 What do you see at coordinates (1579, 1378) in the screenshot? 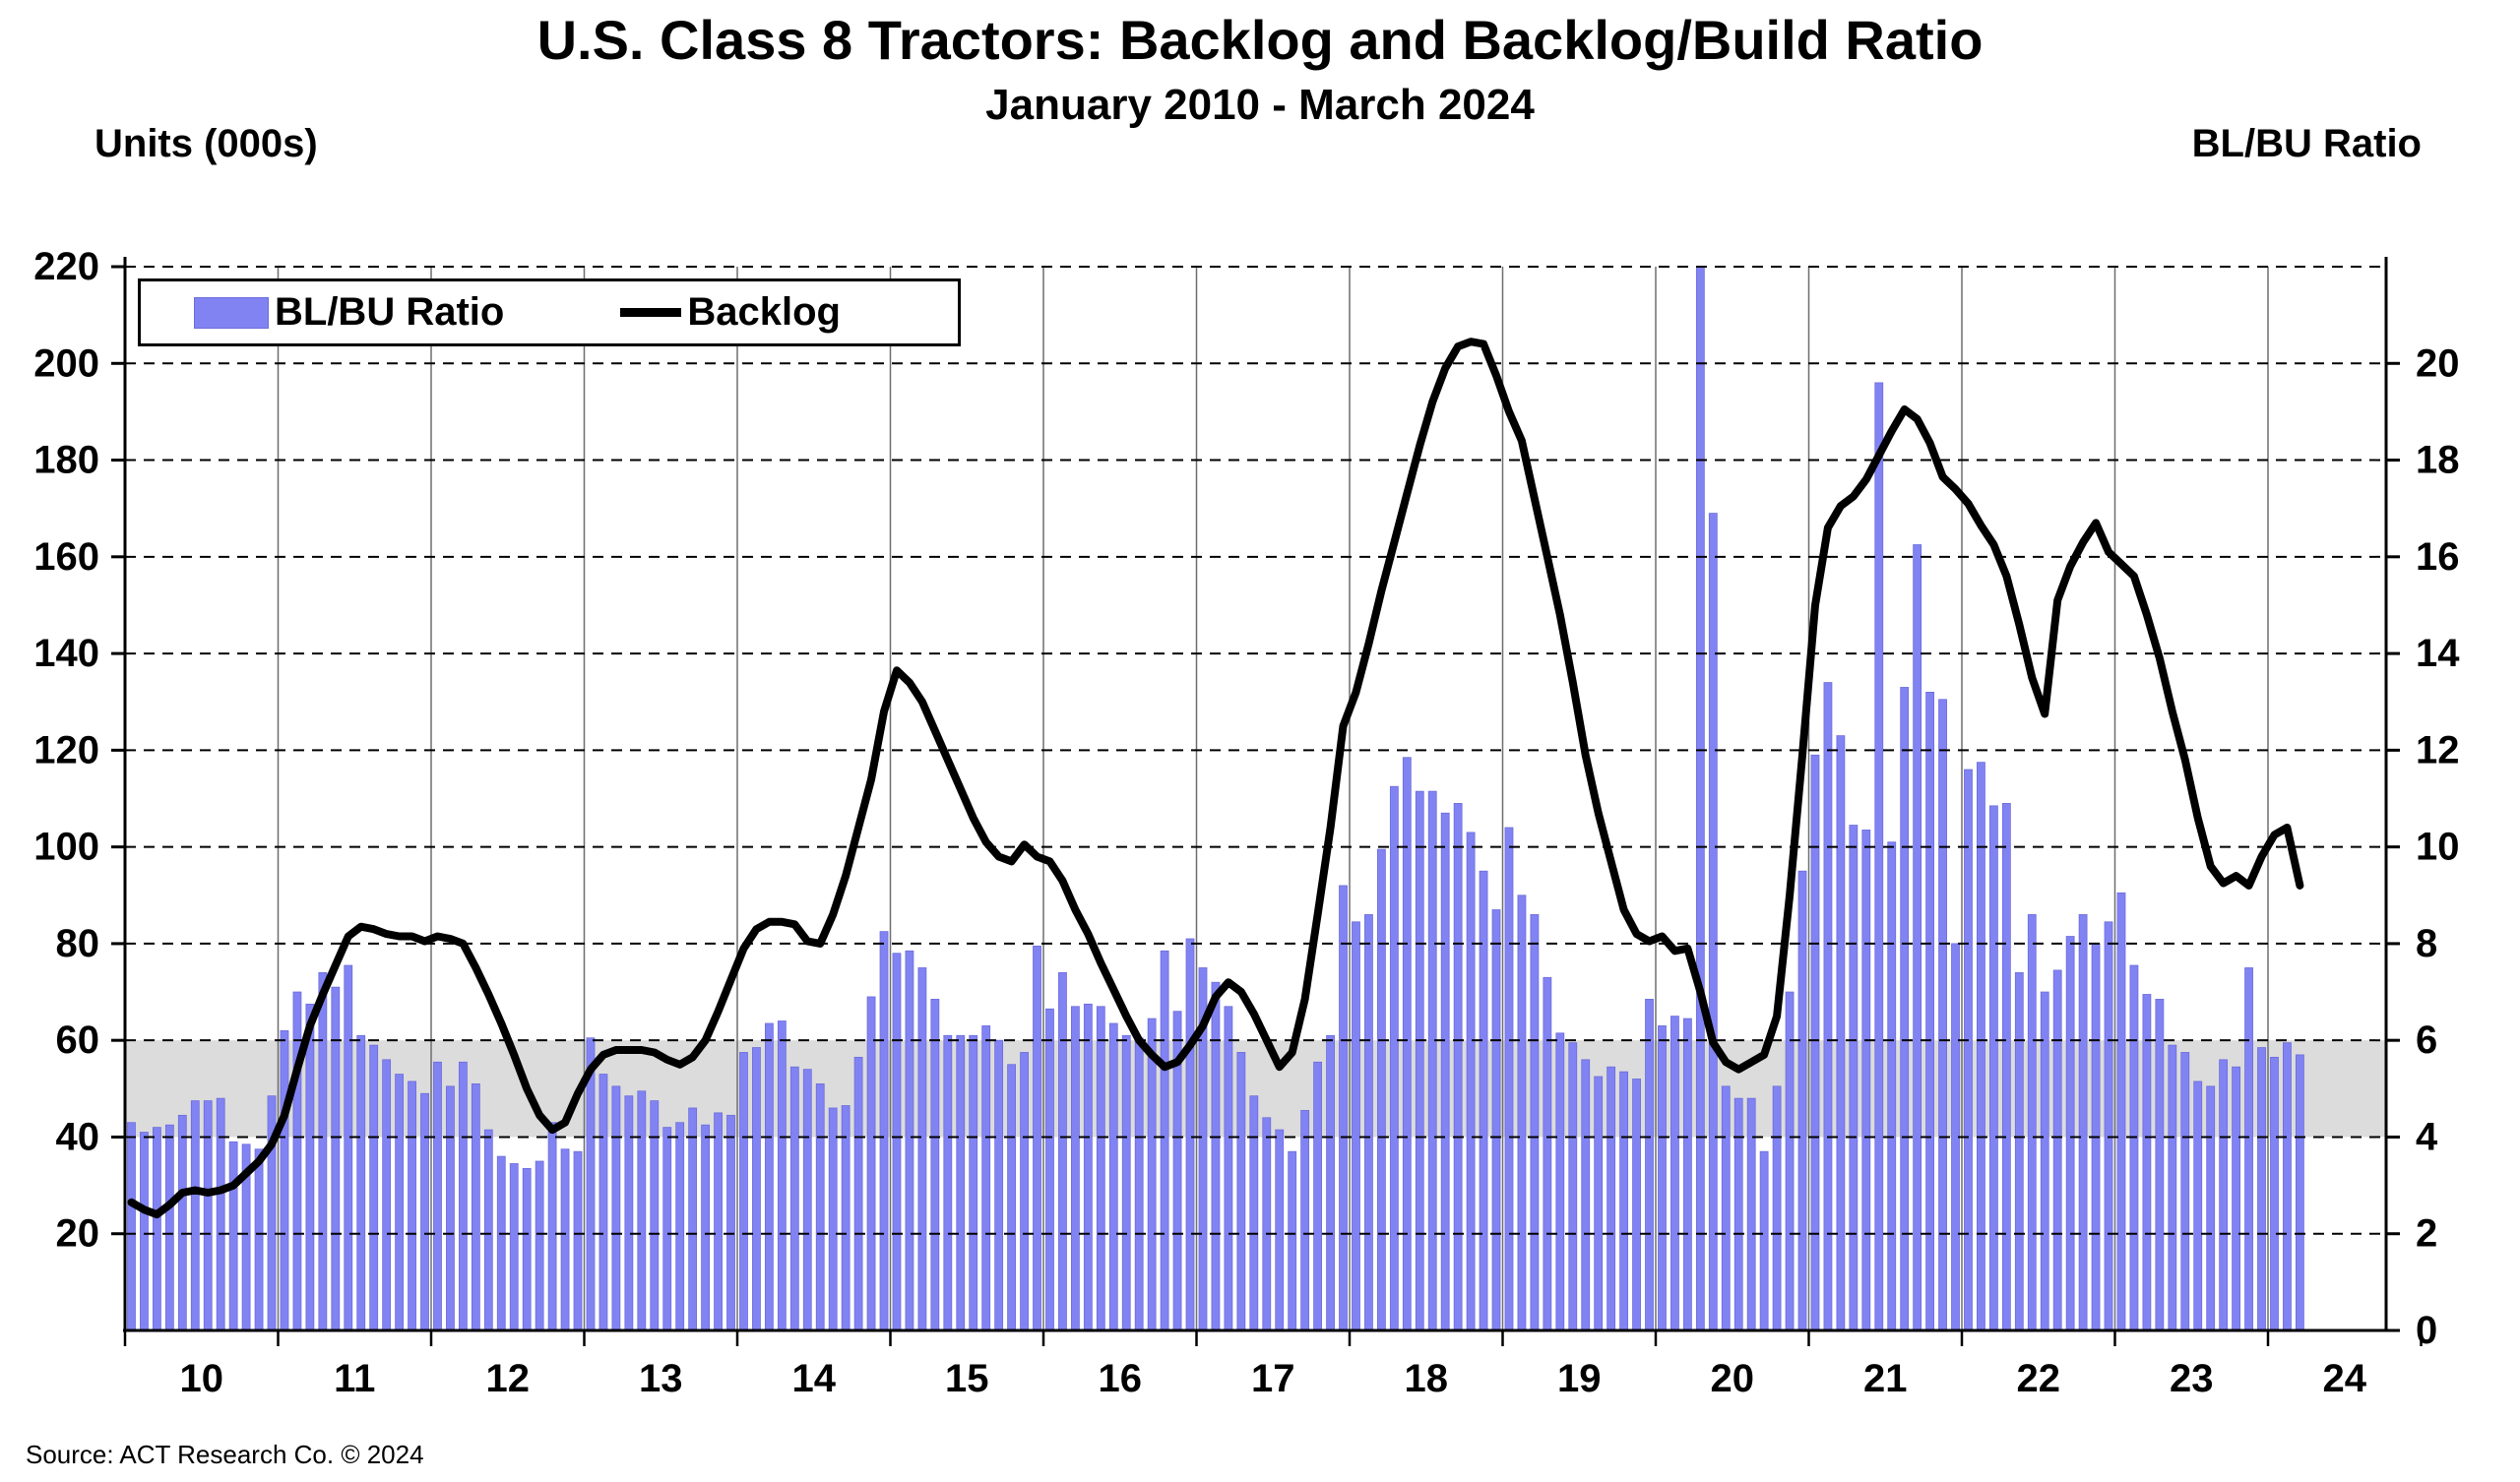
I see `x-year-label: 19` at bounding box center [1579, 1378].